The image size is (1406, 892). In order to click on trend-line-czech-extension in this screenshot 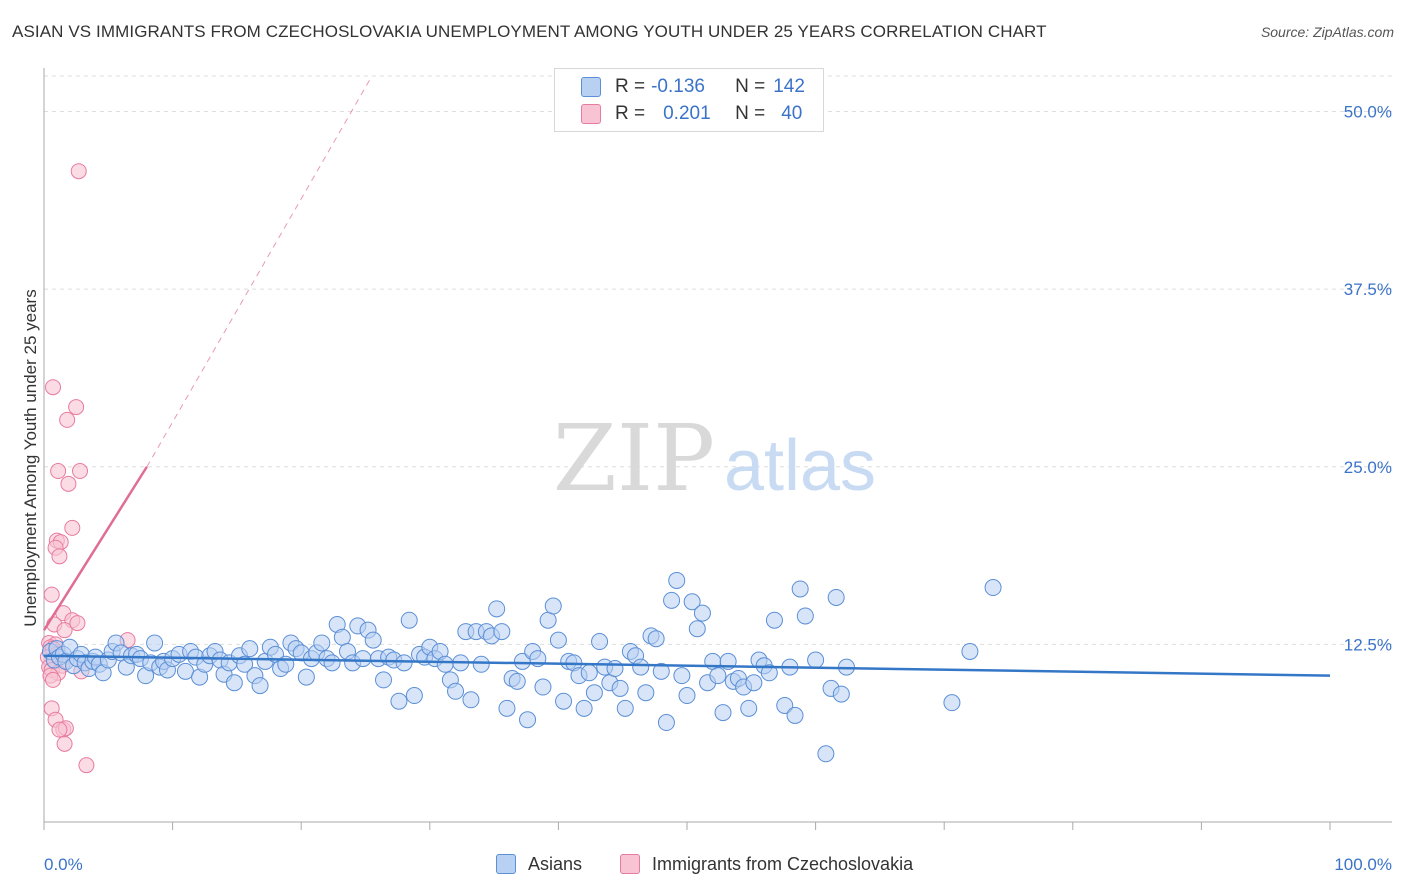, I will do `click(259, 271)`.